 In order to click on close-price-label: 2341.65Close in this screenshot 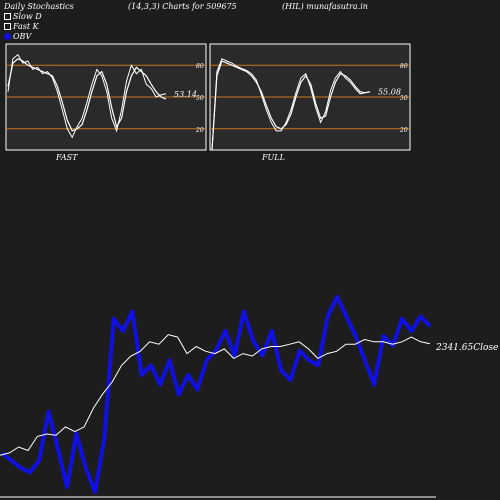, I will do `click(467, 348)`.